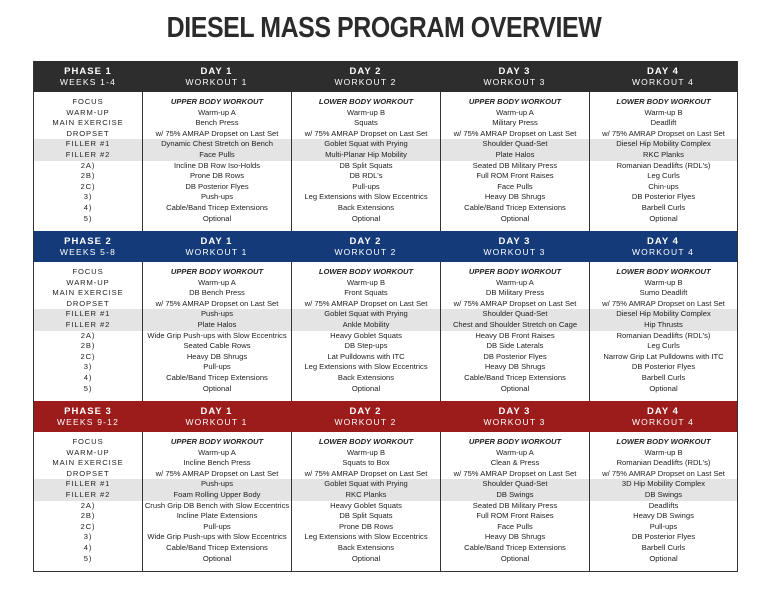  I want to click on exercise-cell: Wide Grip Push-ups with Slow Eccentrics, so click(217, 335).